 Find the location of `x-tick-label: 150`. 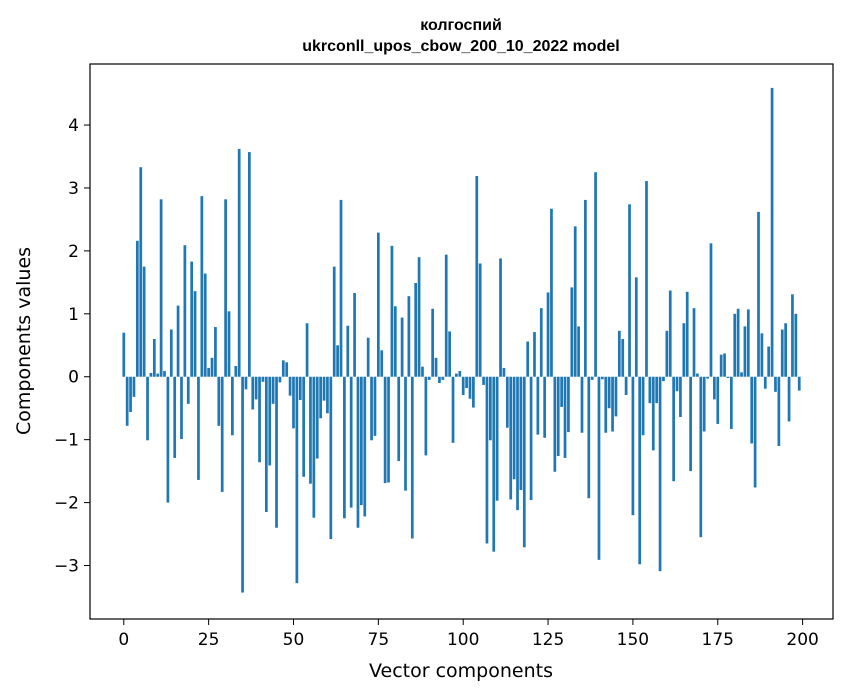

x-tick-label: 150 is located at coordinates (633, 640).